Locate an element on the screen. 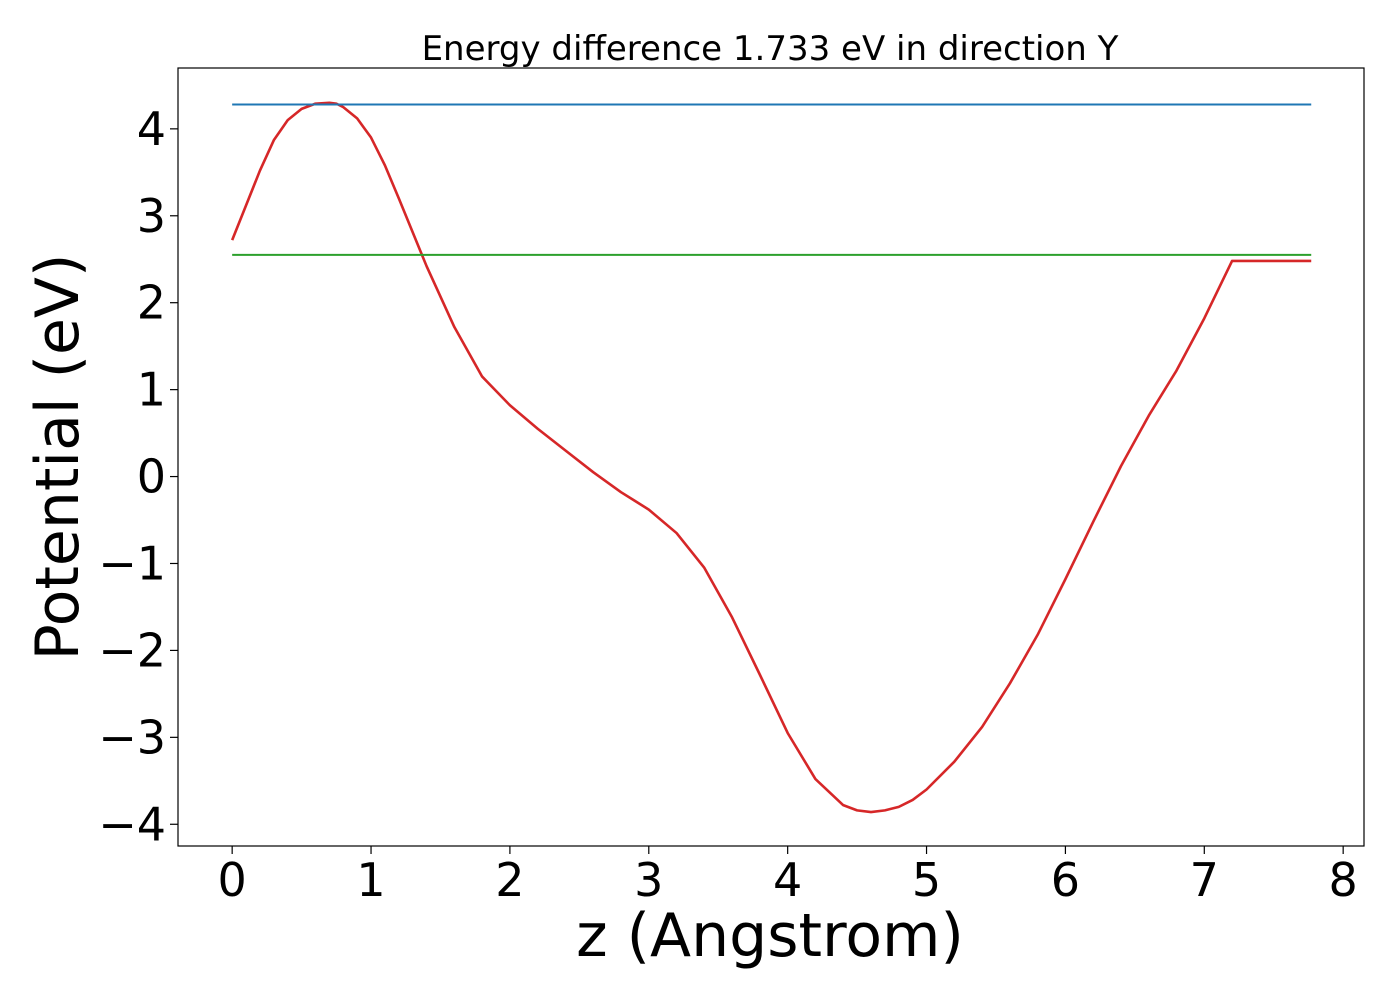 The image size is (1400, 1000). x-tick-label: 3 is located at coordinates (648, 880).